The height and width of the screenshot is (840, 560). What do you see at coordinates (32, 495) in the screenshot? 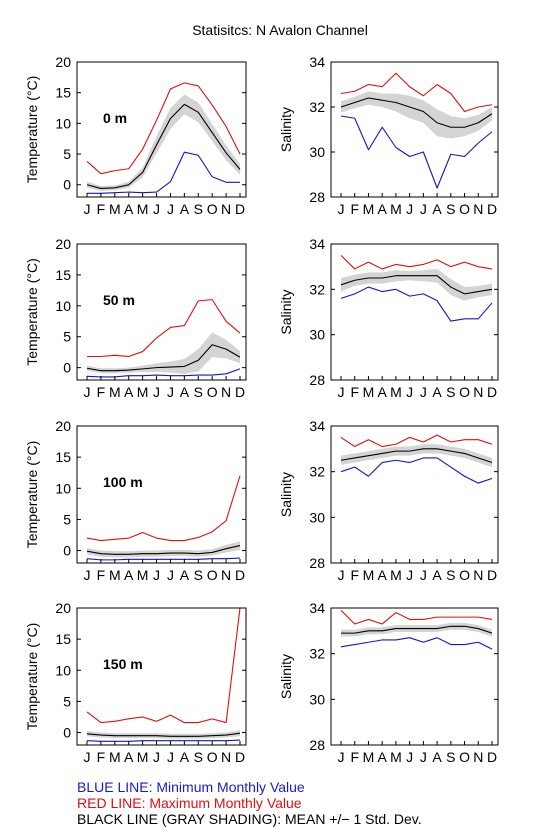
I see `y-axis-label: Temperature (°C)` at bounding box center [32, 495].